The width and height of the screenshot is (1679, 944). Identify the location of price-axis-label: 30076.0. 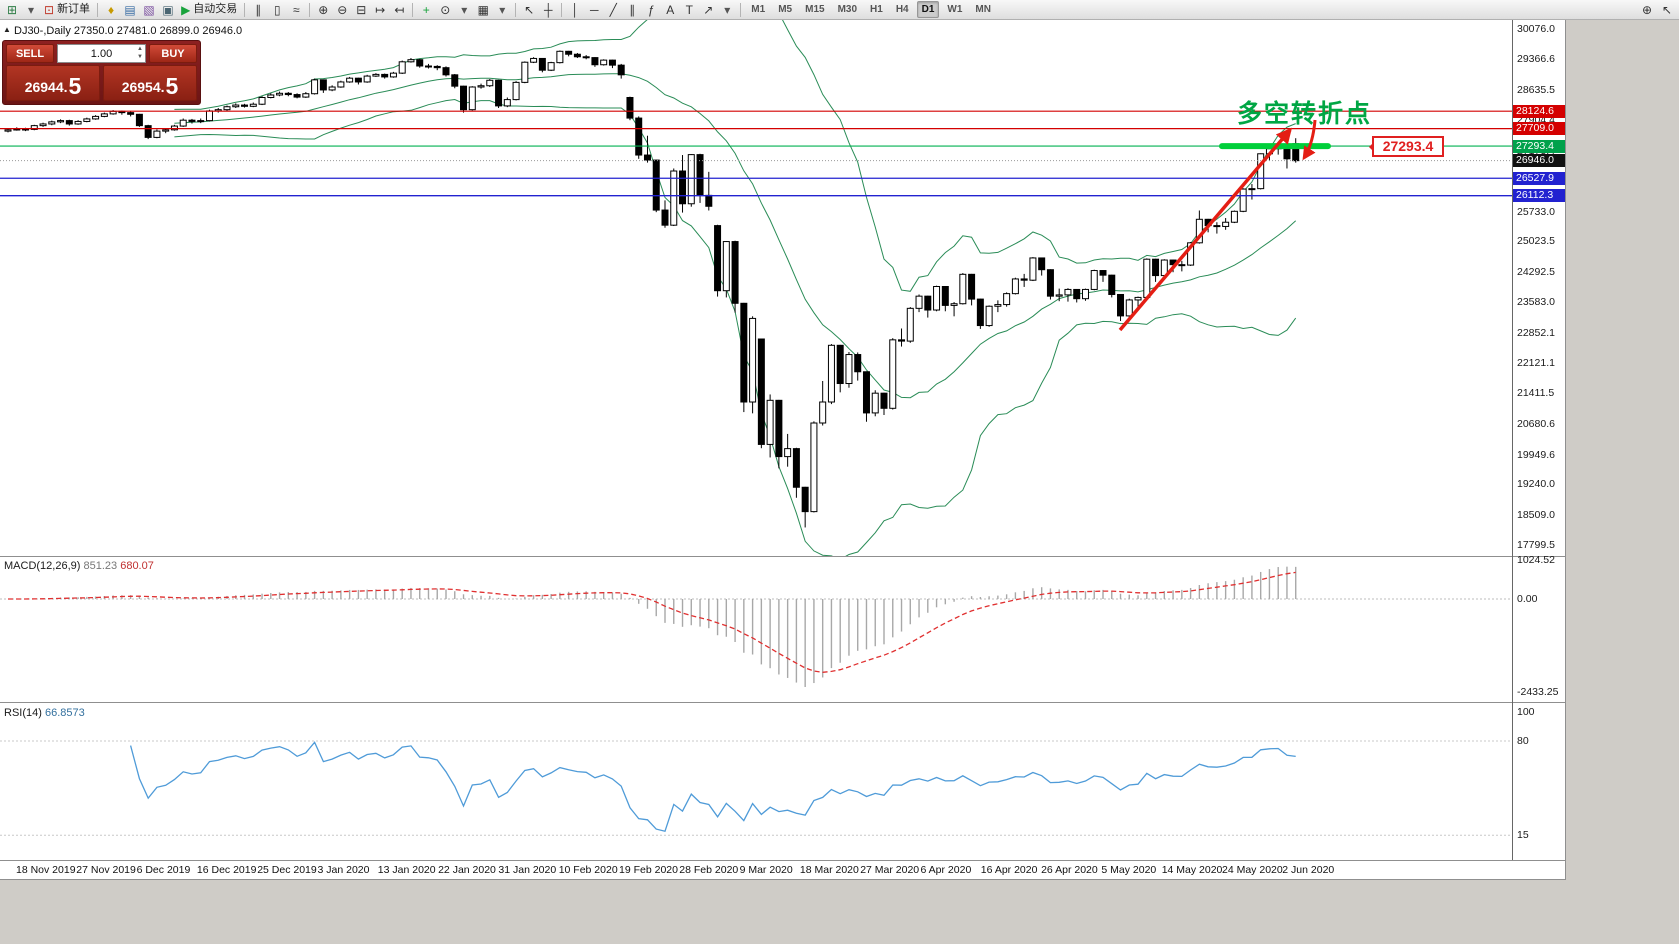
(1536, 29).